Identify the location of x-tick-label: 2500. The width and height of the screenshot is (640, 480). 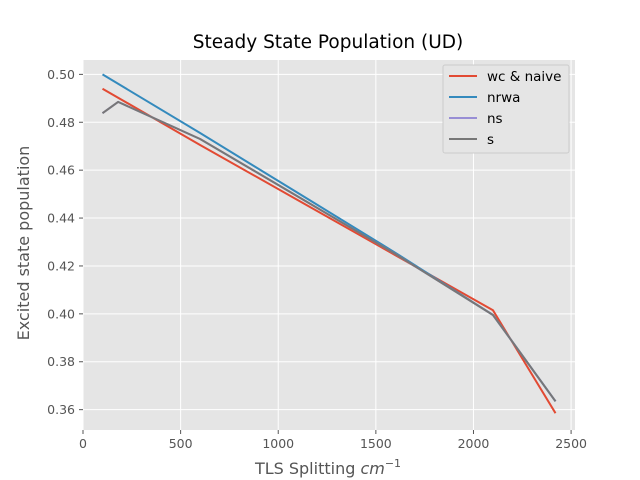
(571, 443).